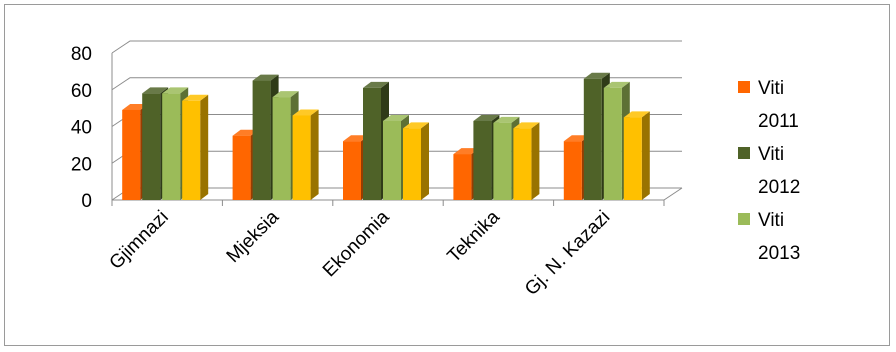 The image size is (896, 352). I want to click on y-tick-label: 40, so click(81, 128).